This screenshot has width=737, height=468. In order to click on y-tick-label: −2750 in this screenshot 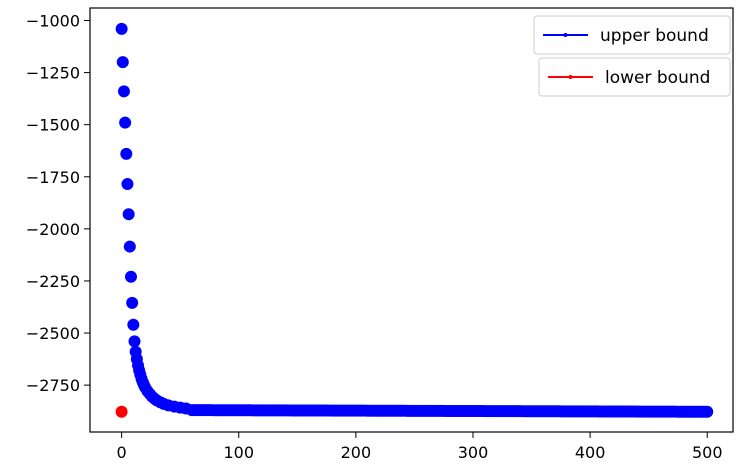, I will do `click(53, 385)`.